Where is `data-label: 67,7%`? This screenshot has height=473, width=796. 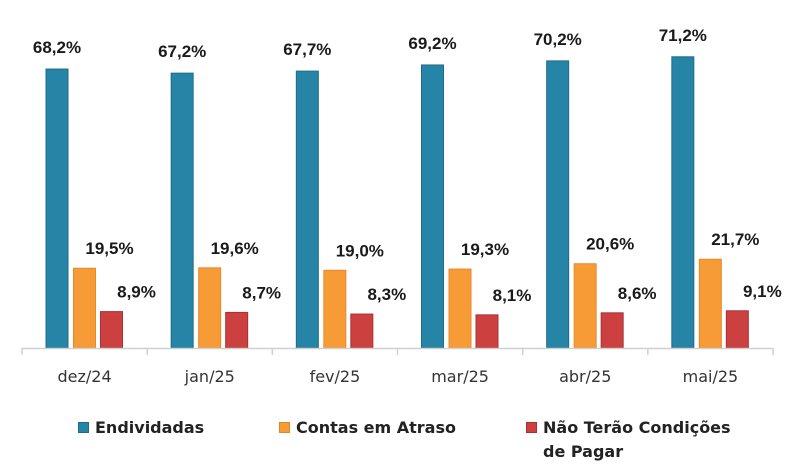
data-label: 67,7% is located at coordinates (307, 49).